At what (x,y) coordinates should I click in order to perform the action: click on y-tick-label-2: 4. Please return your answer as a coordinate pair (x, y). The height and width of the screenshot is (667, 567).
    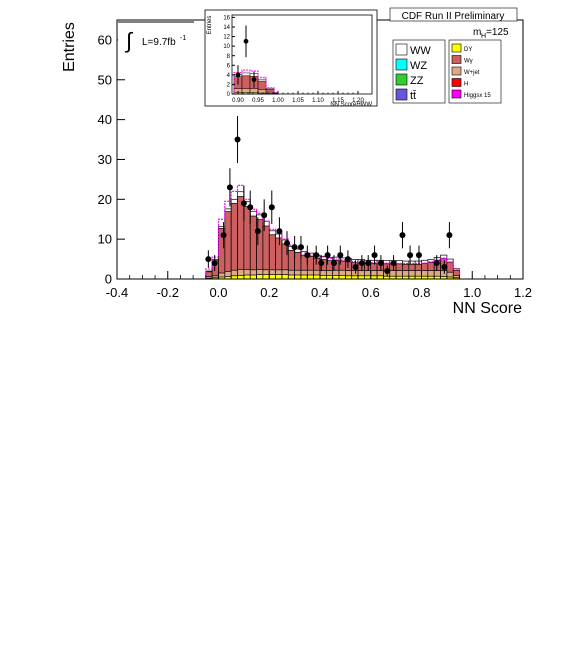
    Looking at the image, I should click on (229, 76).